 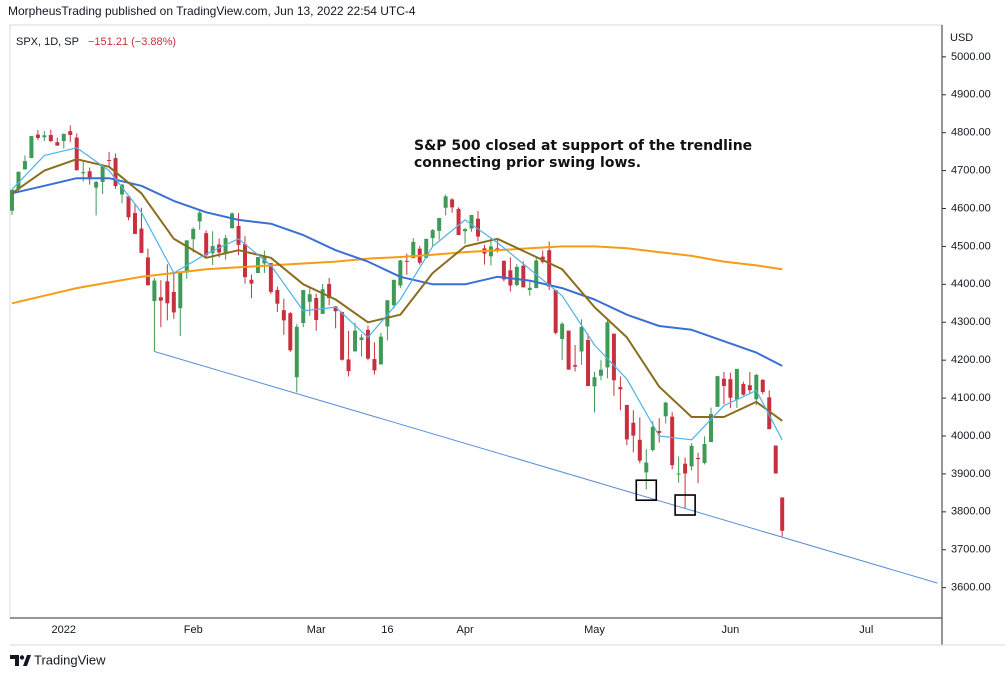 What do you see at coordinates (64, 630) in the screenshot?
I see `x-tick-label: 2022` at bounding box center [64, 630].